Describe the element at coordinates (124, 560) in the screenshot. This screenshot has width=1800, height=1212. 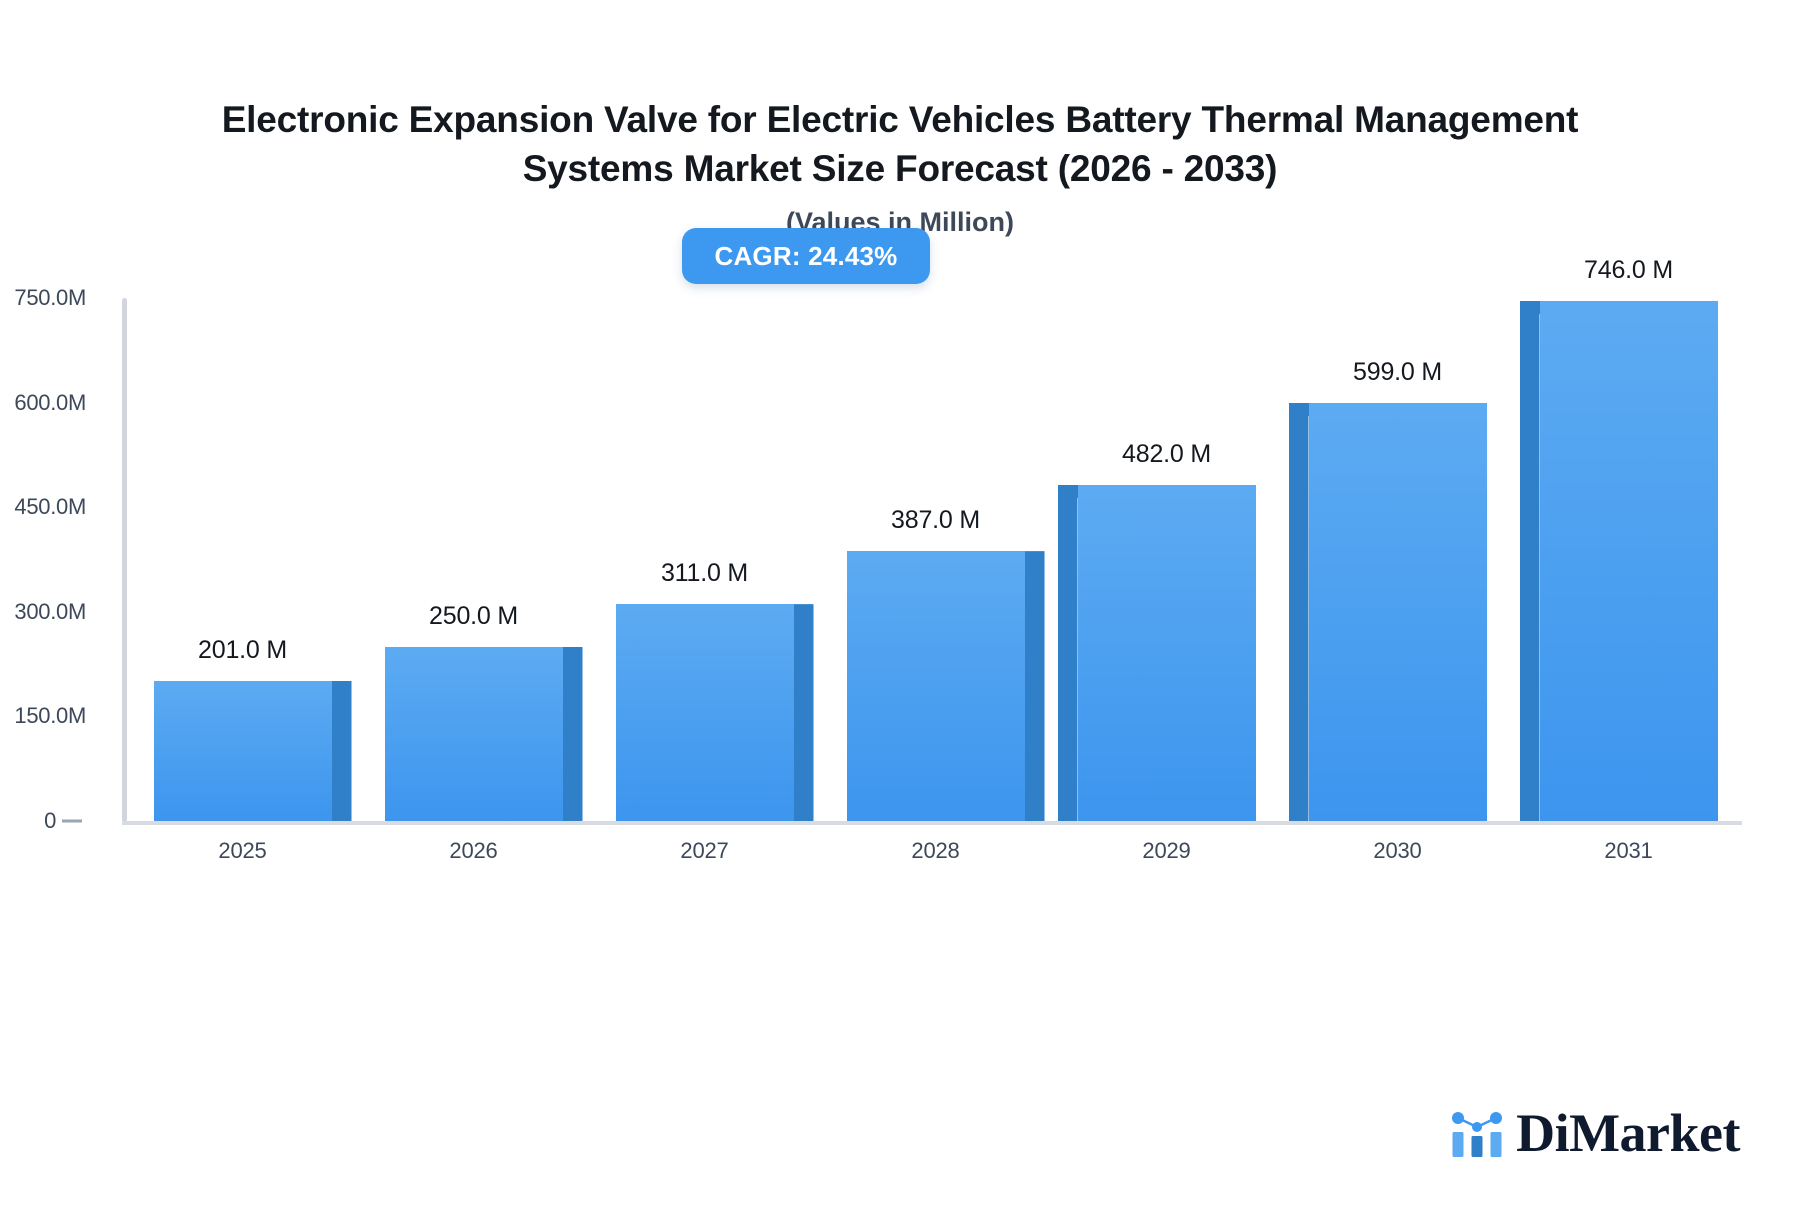
I see `y-axis-line` at that location.